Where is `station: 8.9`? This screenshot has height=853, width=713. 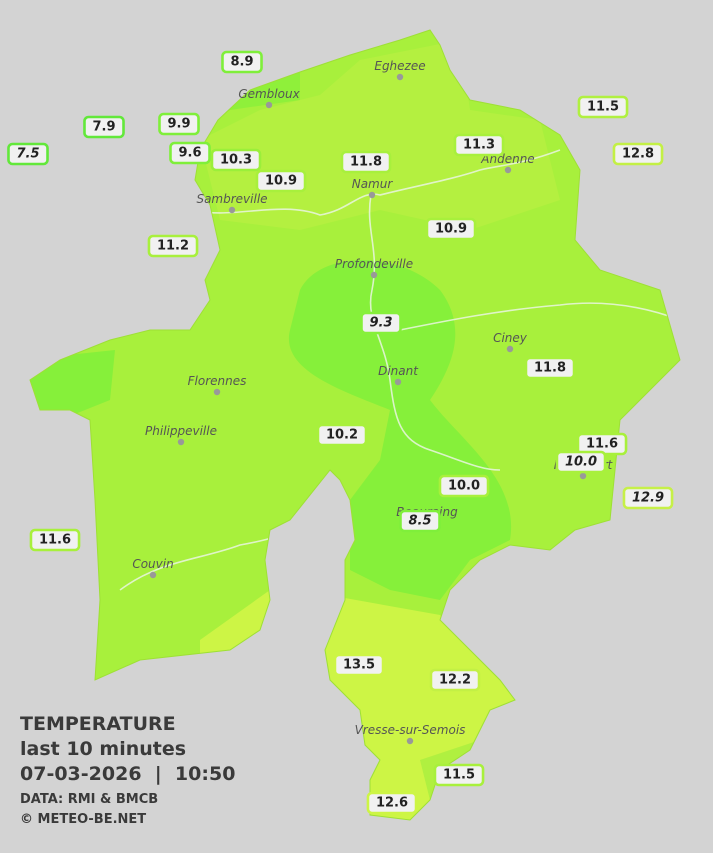 station: 8.9 is located at coordinates (242, 62).